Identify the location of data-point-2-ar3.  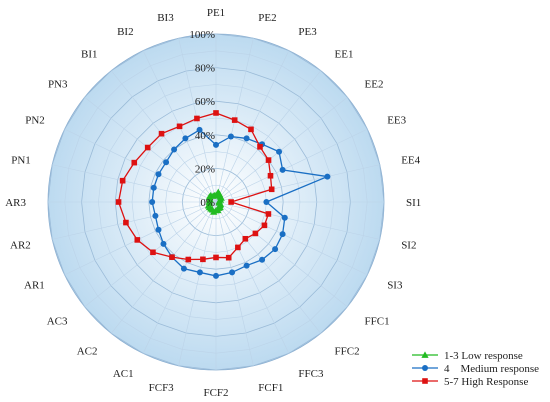
(152, 202).